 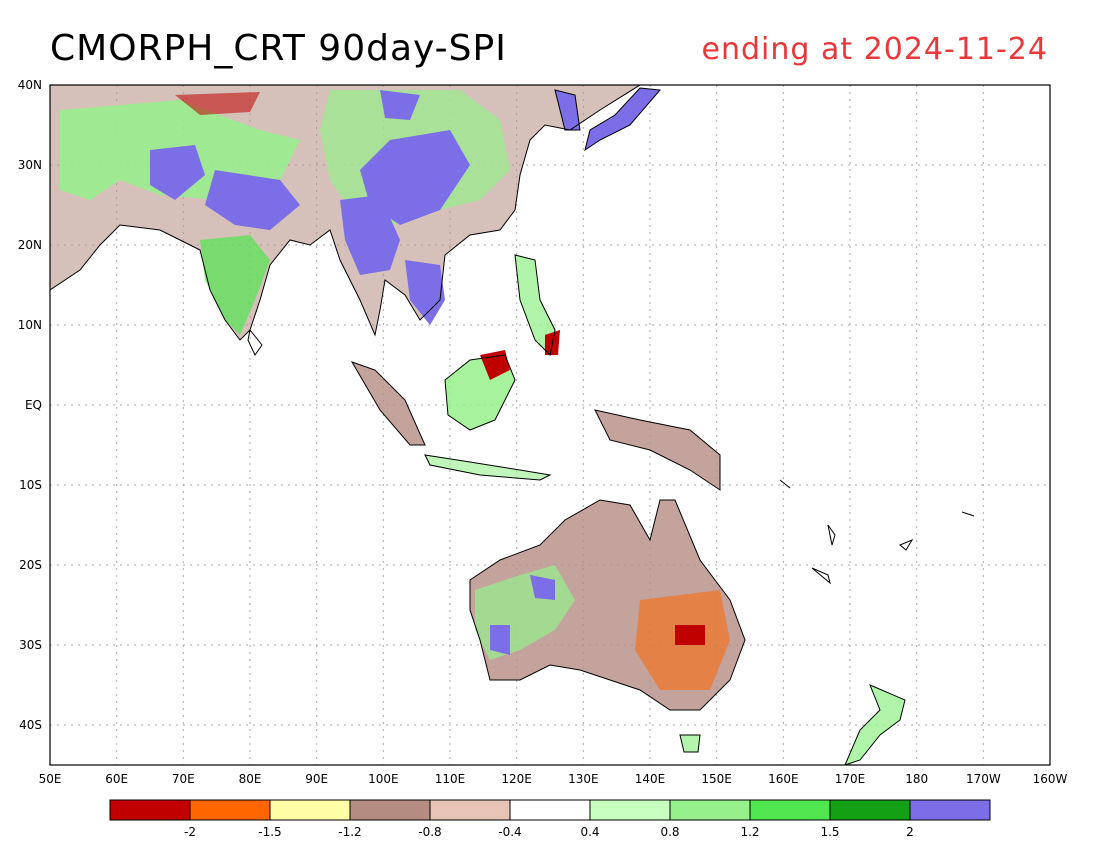 What do you see at coordinates (370, 235) in the screenshot?
I see `blue-patch-myanmar` at bounding box center [370, 235].